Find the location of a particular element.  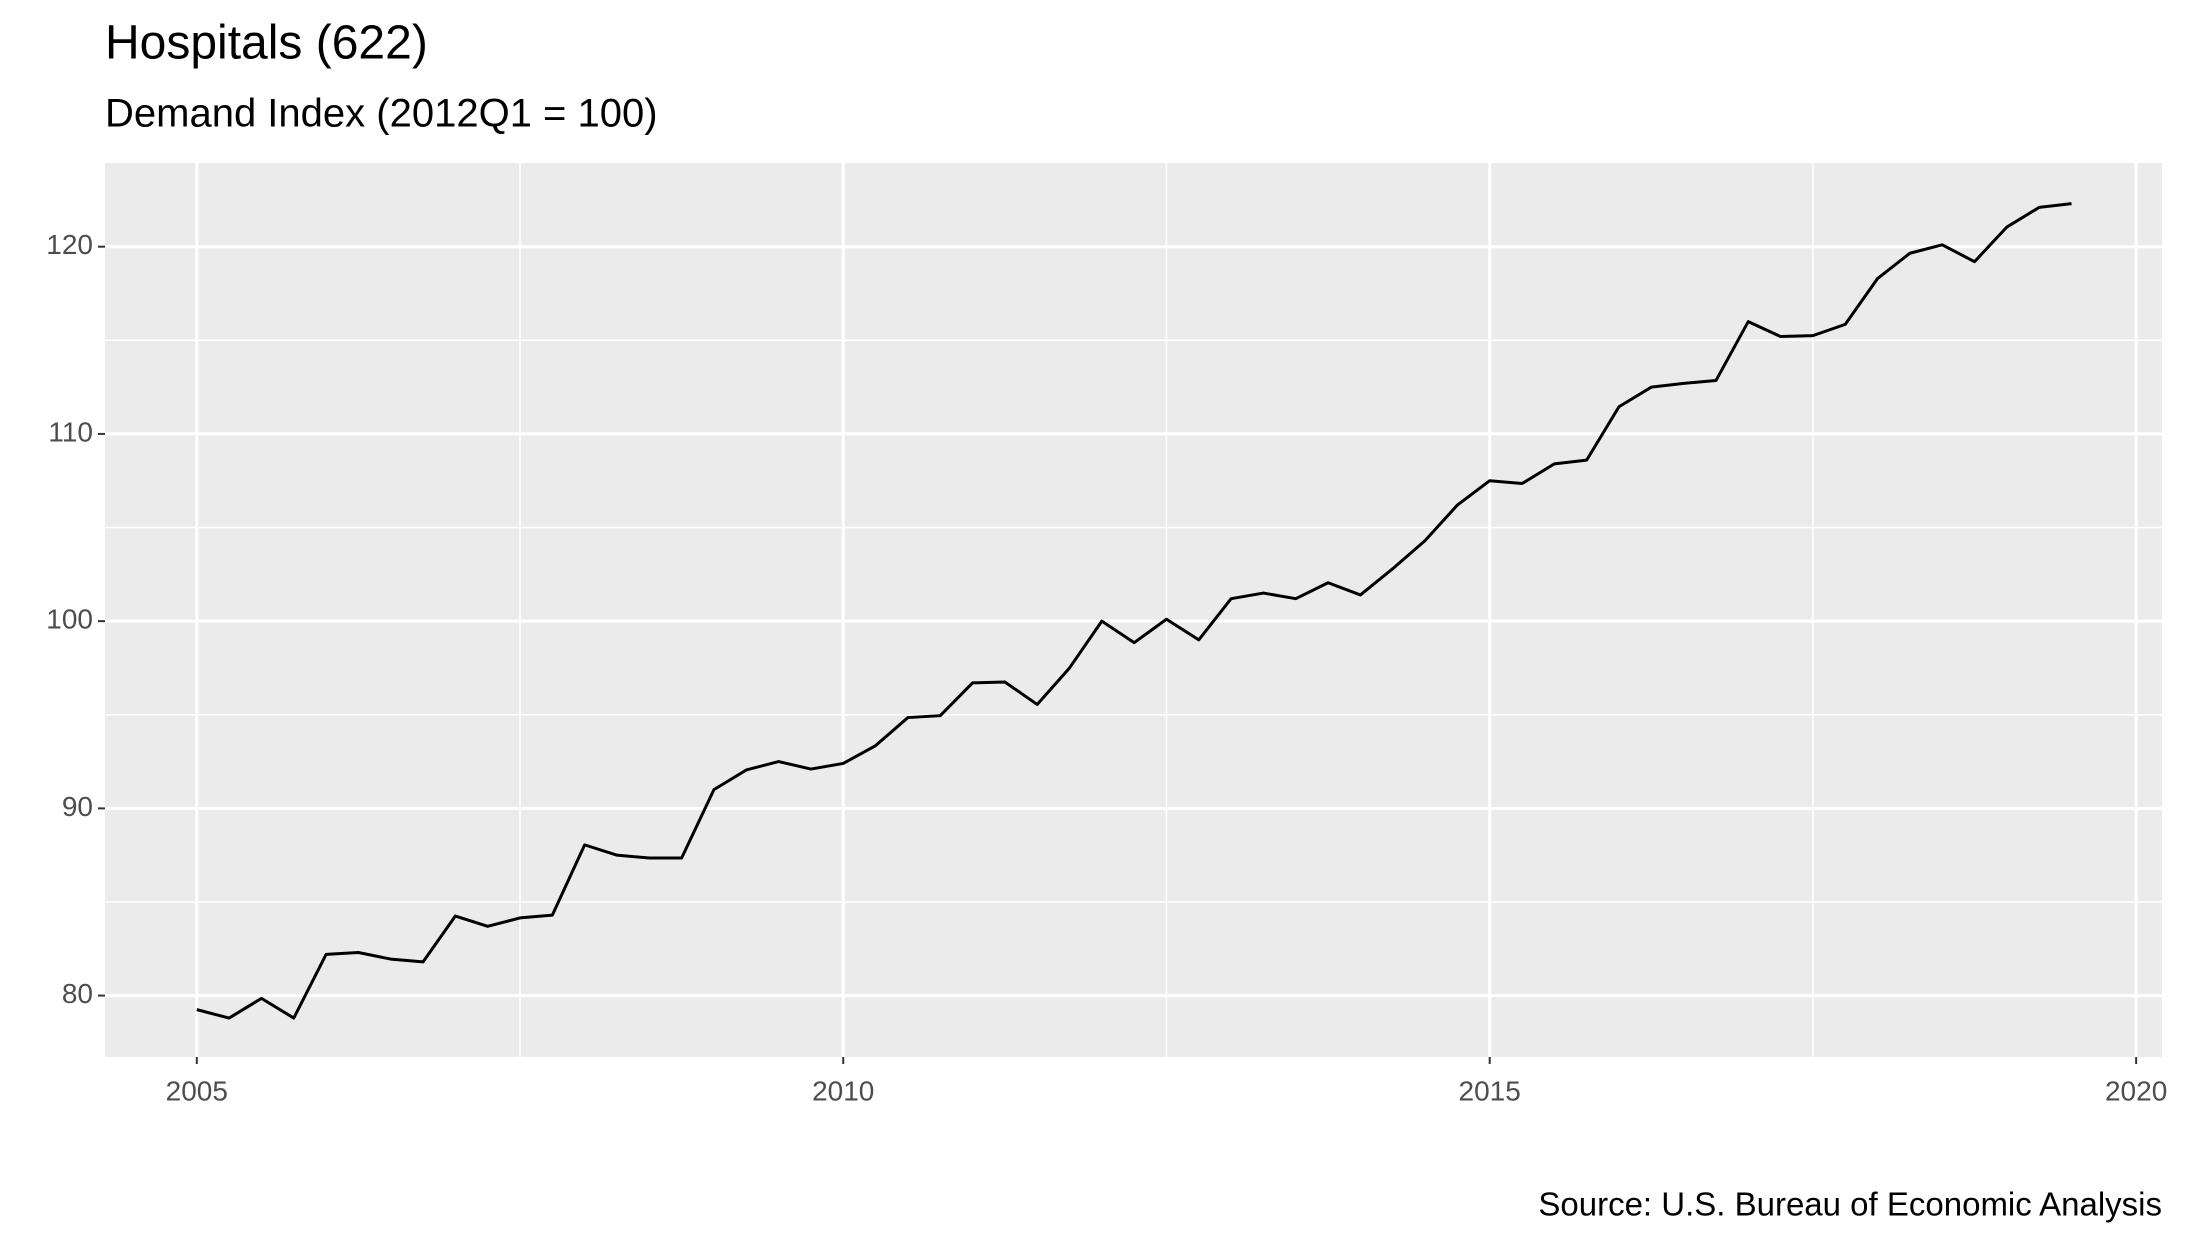

chart-subtitle: Demand Index (2012Q1 = 100) is located at coordinates (381, 114).